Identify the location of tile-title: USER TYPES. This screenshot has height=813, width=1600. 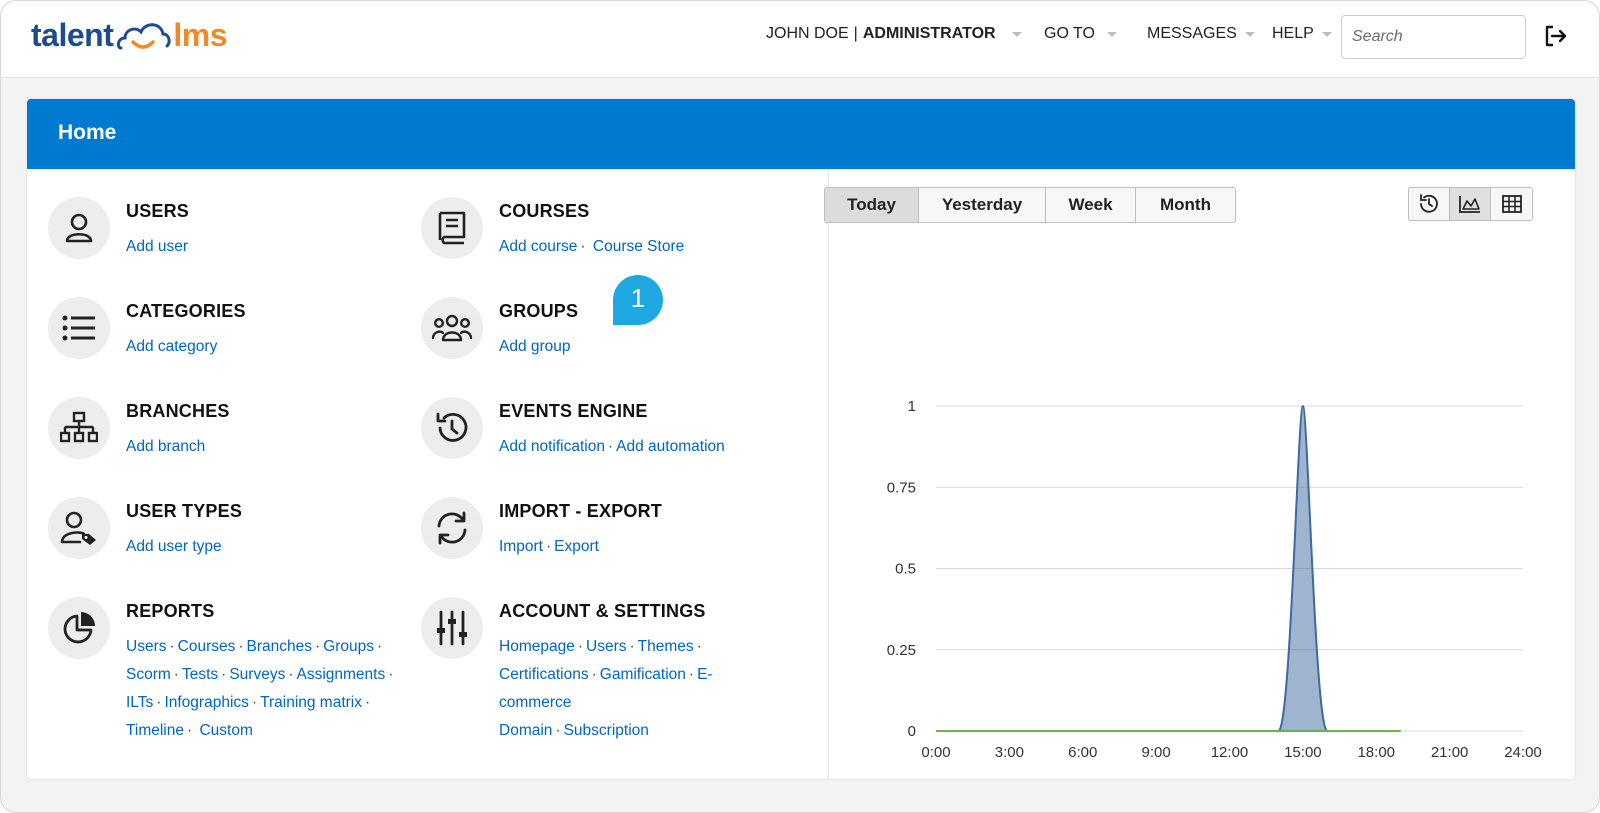
(184, 511).